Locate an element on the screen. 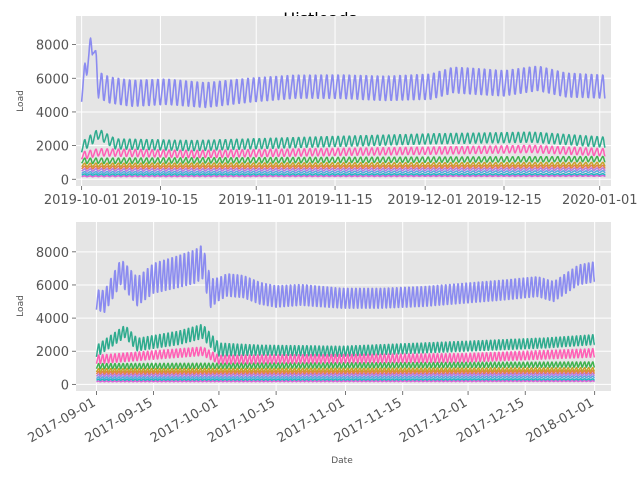 This screenshot has height=480, width=640. upper-x-tick-label: 2019-10-15 is located at coordinates (161, 200).